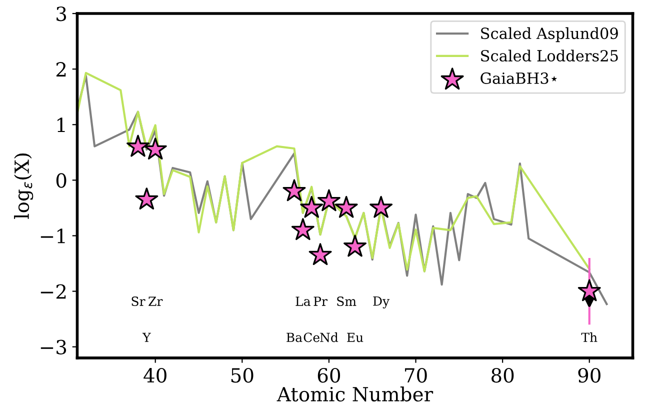 This screenshot has width=649, height=410. I want to click on x-tick-label: 70, so click(416, 375).